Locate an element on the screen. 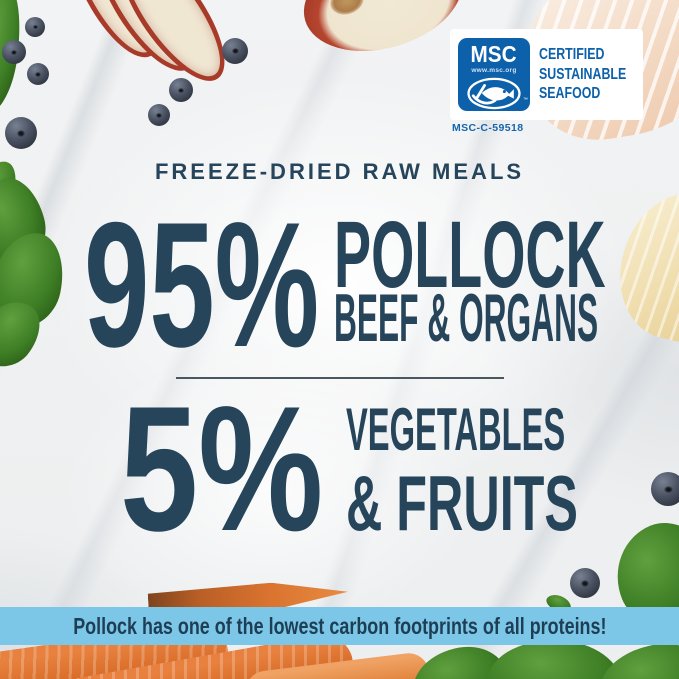  produce-primary-block: VEGETABLES is located at coordinates (512, 430).